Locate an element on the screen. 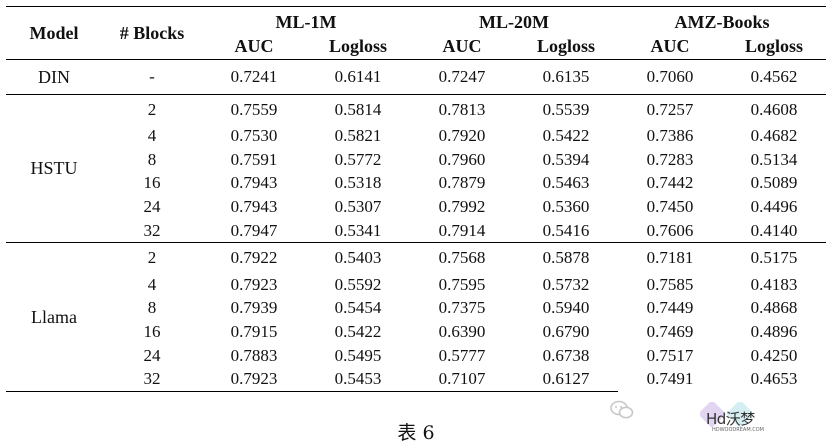 The width and height of the screenshot is (832, 448). value-cell: 0.6390 is located at coordinates (462, 331).